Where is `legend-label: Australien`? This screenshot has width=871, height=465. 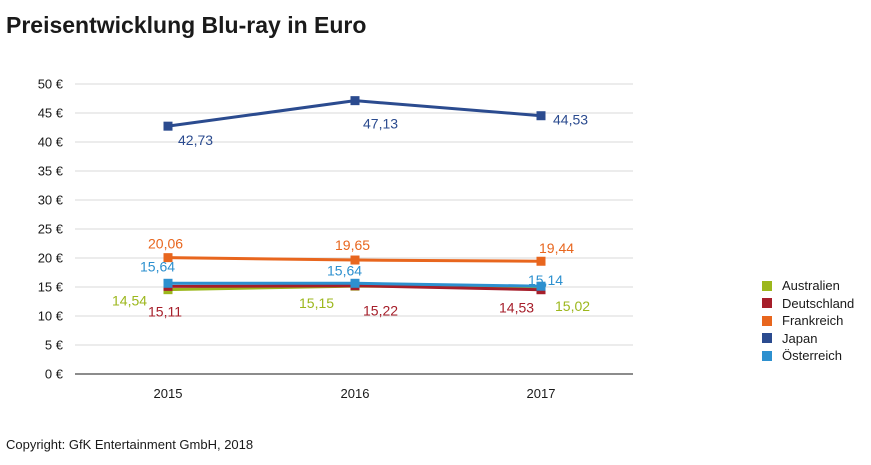 legend-label: Australien is located at coordinates (811, 286).